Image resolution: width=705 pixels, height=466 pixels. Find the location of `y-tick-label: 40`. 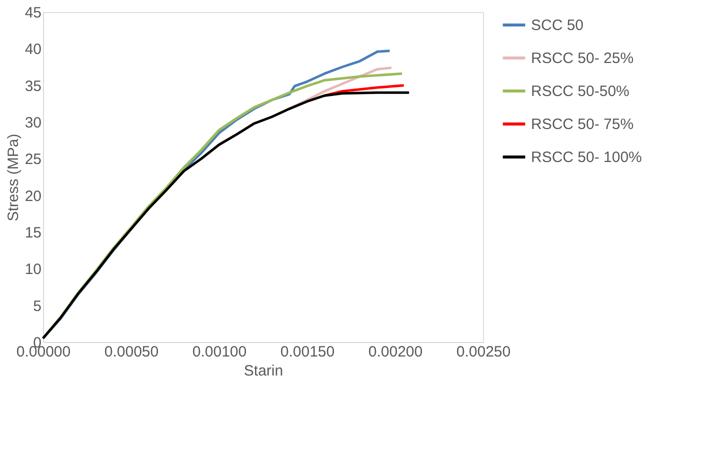

y-tick-label: 40 is located at coordinates (33, 49).